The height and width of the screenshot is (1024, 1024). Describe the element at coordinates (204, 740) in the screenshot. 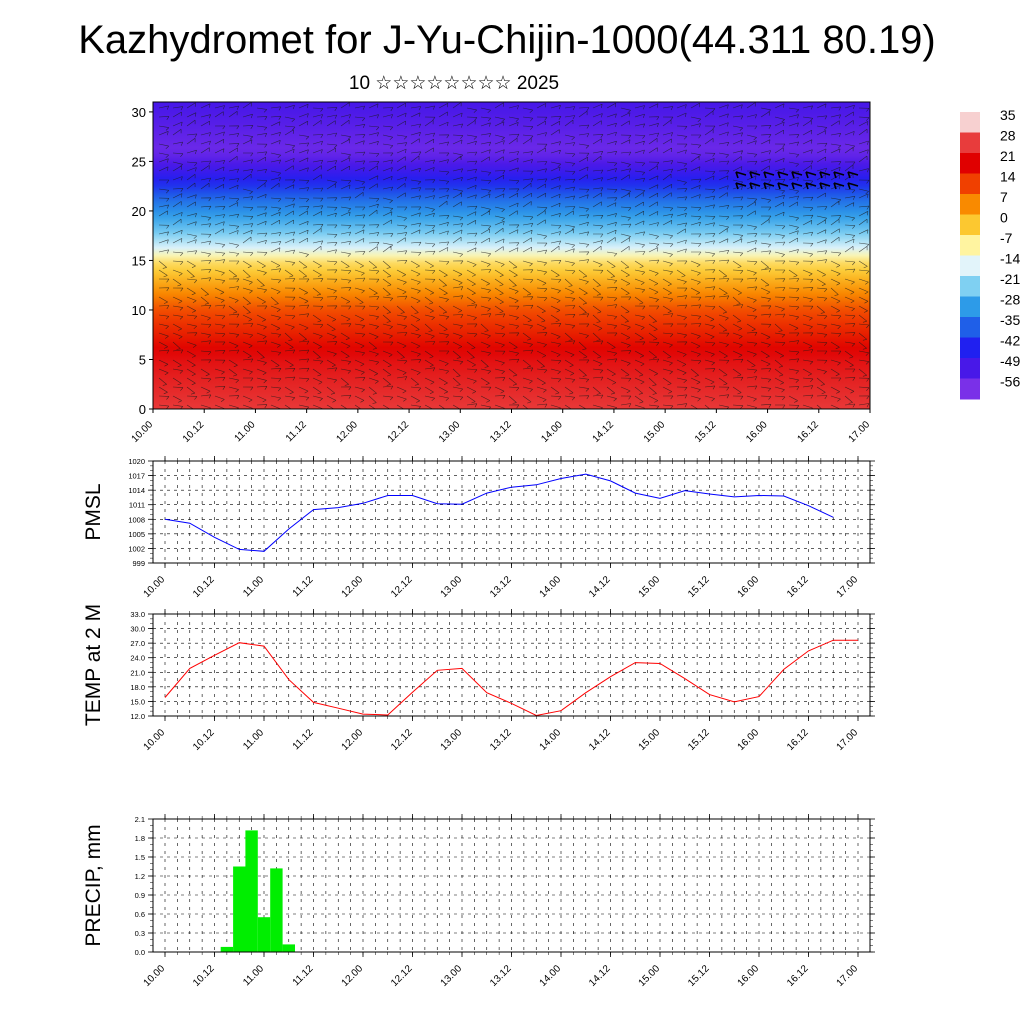

I see `temp2m-x-tick-label: 10.12` at that location.